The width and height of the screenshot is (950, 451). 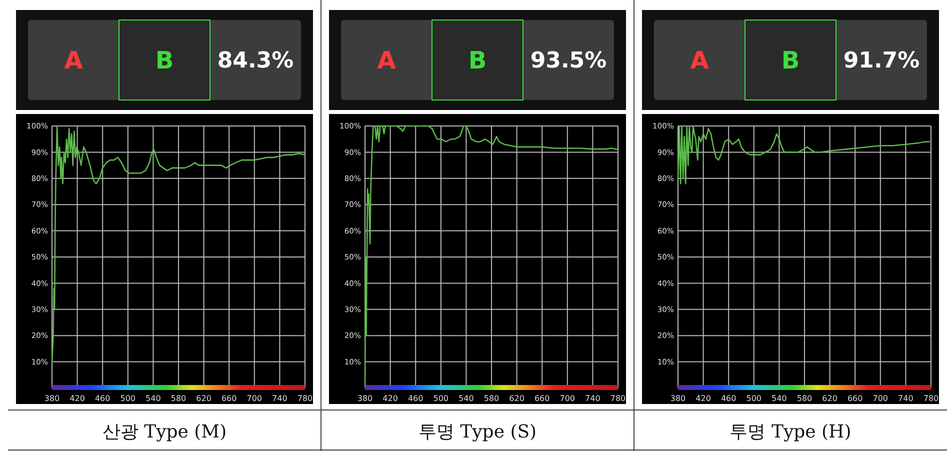 What do you see at coordinates (477, 431) in the screenshot?
I see `text: 투명 Type (S)` at bounding box center [477, 431].